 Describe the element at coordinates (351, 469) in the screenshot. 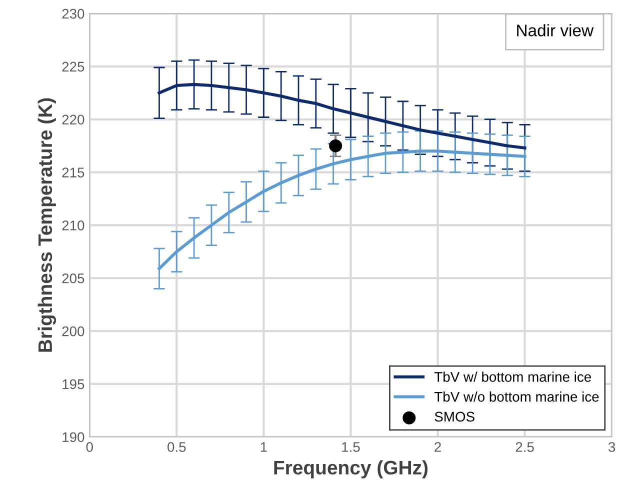

I see `x-axis-title: Frequency (GHz)` at that location.